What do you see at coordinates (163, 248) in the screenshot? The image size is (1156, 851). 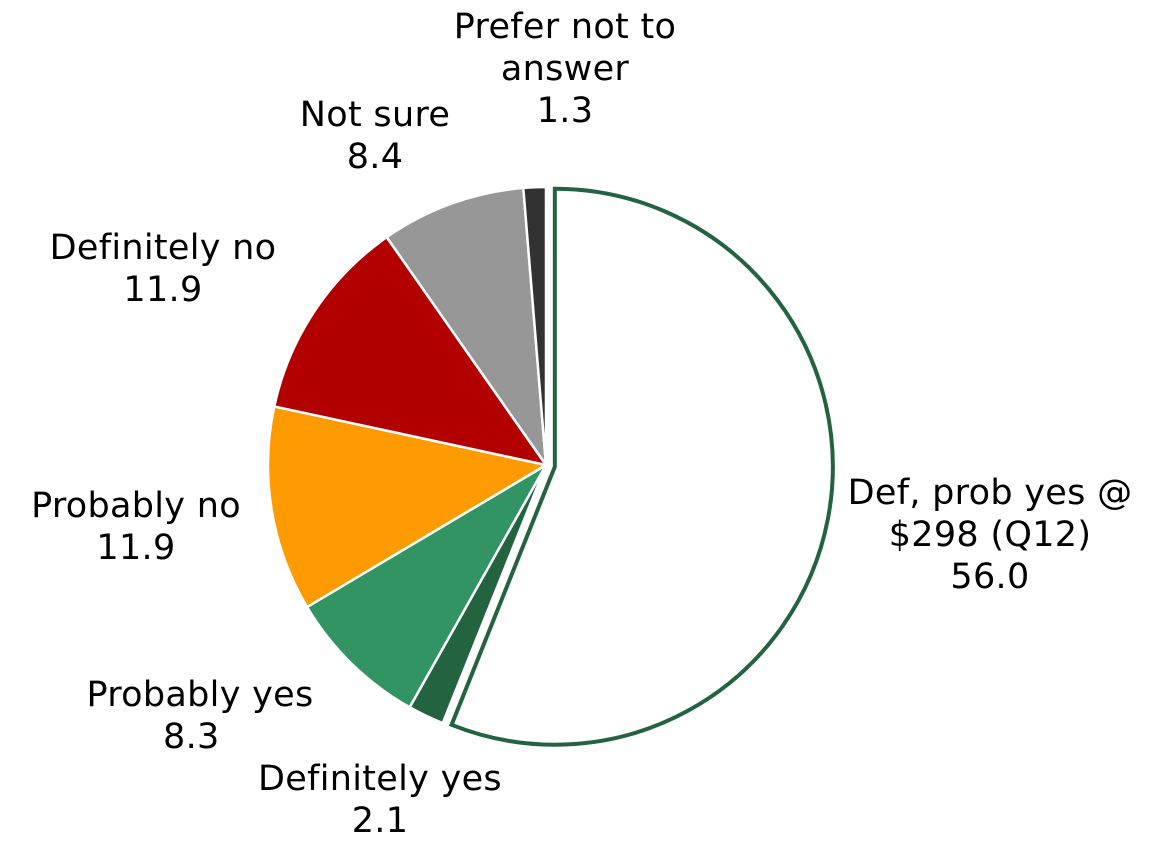 I see `label-definitely-no-line1: Definitely no` at bounding box center [163, 248].